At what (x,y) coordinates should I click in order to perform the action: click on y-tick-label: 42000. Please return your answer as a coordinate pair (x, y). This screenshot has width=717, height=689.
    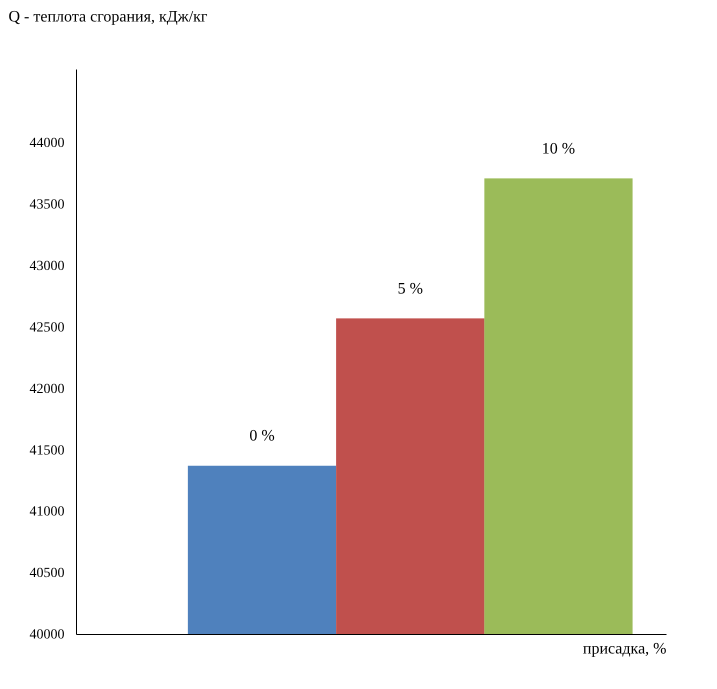
    Looking at the image, I should click on (47, 389).